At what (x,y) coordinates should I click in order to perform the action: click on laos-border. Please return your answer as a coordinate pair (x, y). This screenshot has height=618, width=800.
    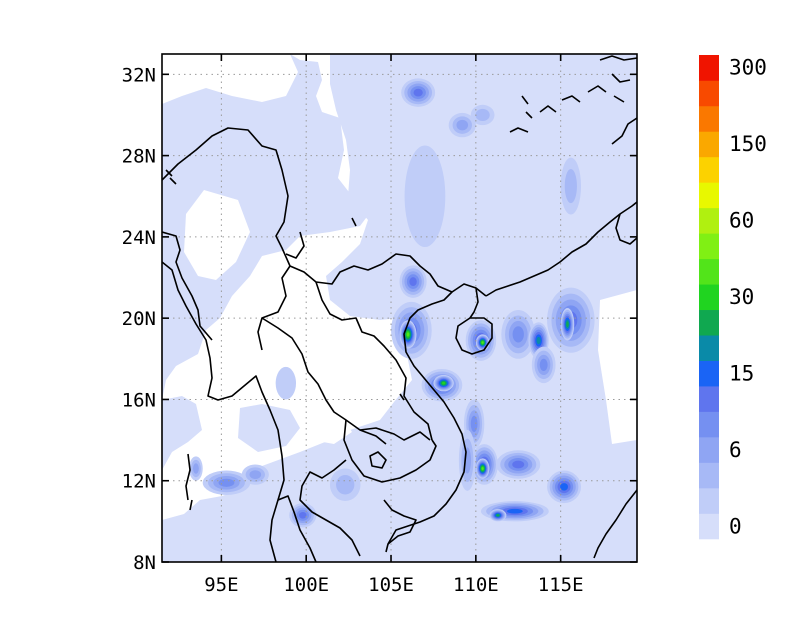
    Looking at the image, I should click on (374, 361).